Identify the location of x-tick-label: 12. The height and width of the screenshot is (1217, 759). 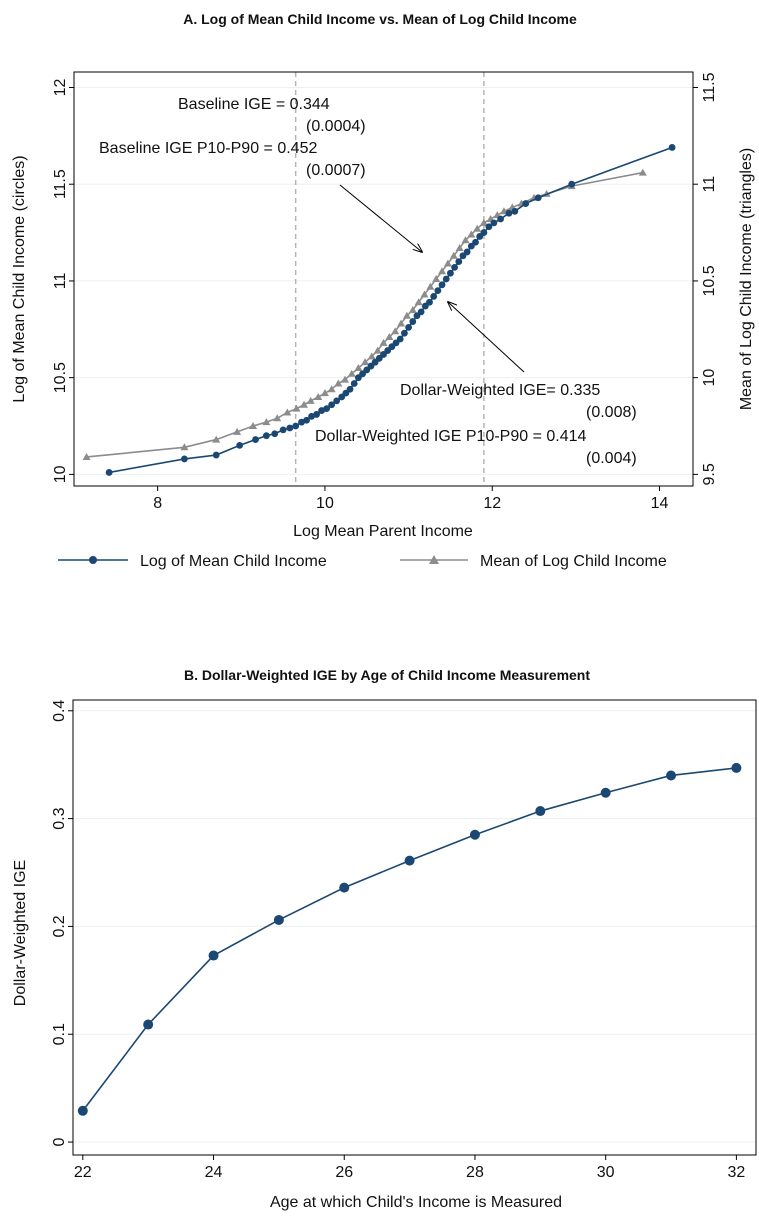
(492, 503).